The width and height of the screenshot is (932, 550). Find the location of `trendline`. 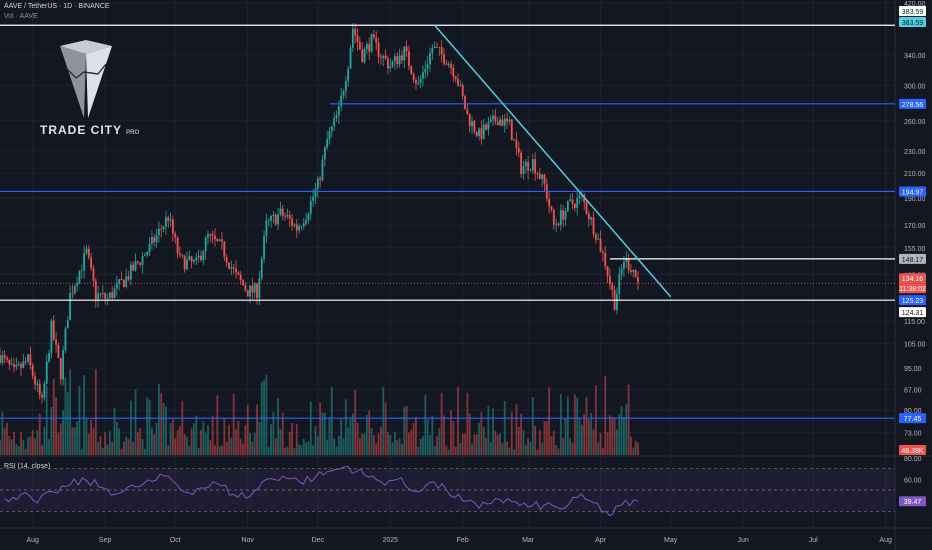

trendline is located at coordinates (553, 161).